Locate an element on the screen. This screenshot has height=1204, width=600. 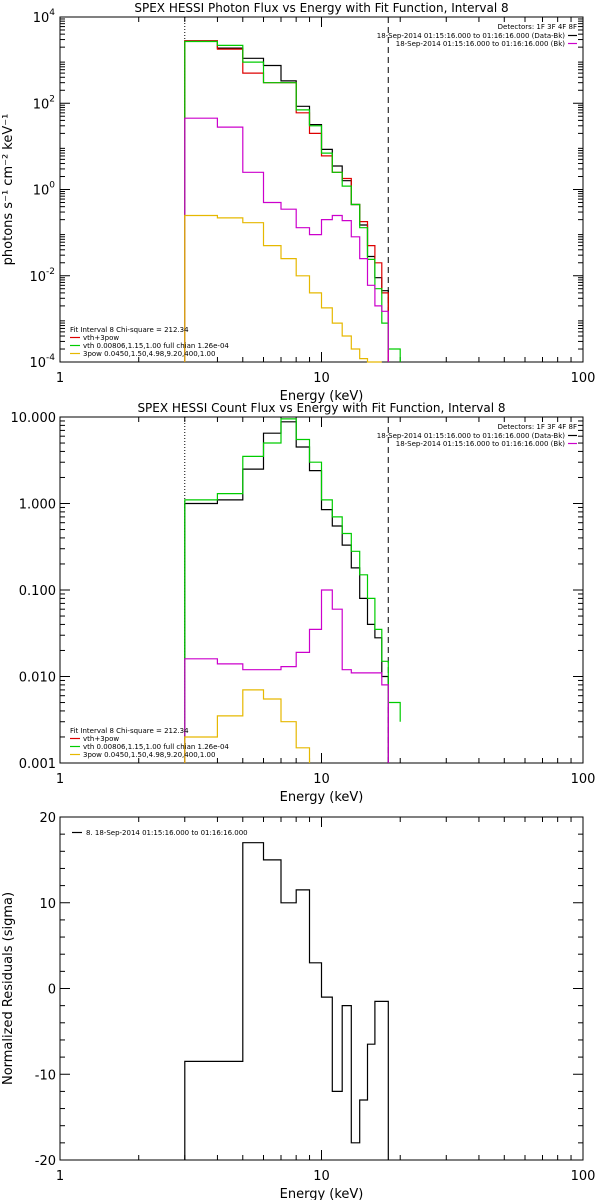
y-tick-label: 0.010 is located at coordinates (37, 678).